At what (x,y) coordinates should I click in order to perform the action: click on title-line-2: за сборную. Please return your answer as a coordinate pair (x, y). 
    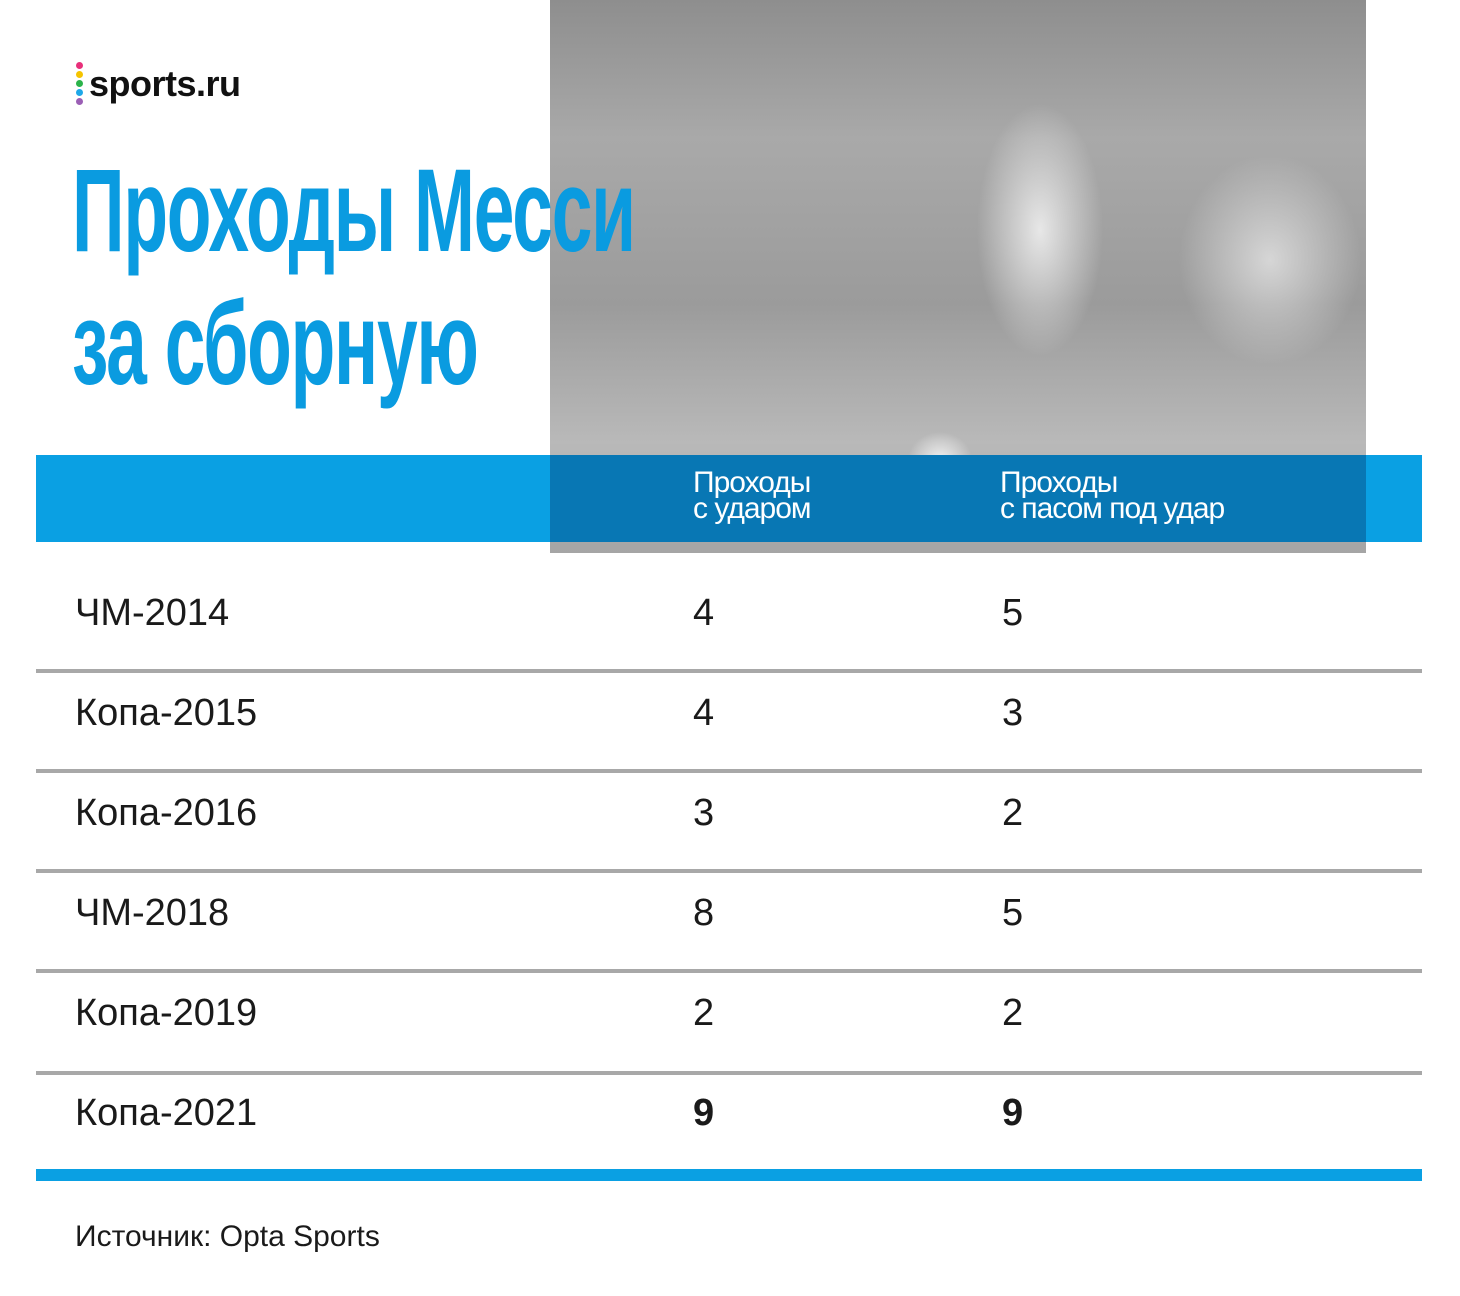
    Looking at the image, I should click on (275, 344).